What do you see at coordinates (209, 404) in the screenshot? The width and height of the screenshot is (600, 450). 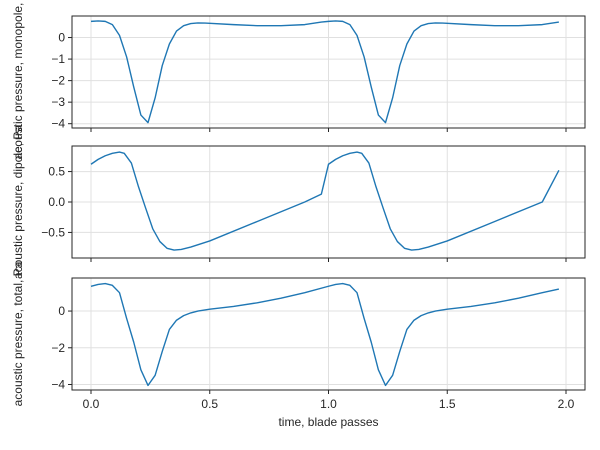 I see `x-tick-label: 0.5` at bounding box center [209, 404].